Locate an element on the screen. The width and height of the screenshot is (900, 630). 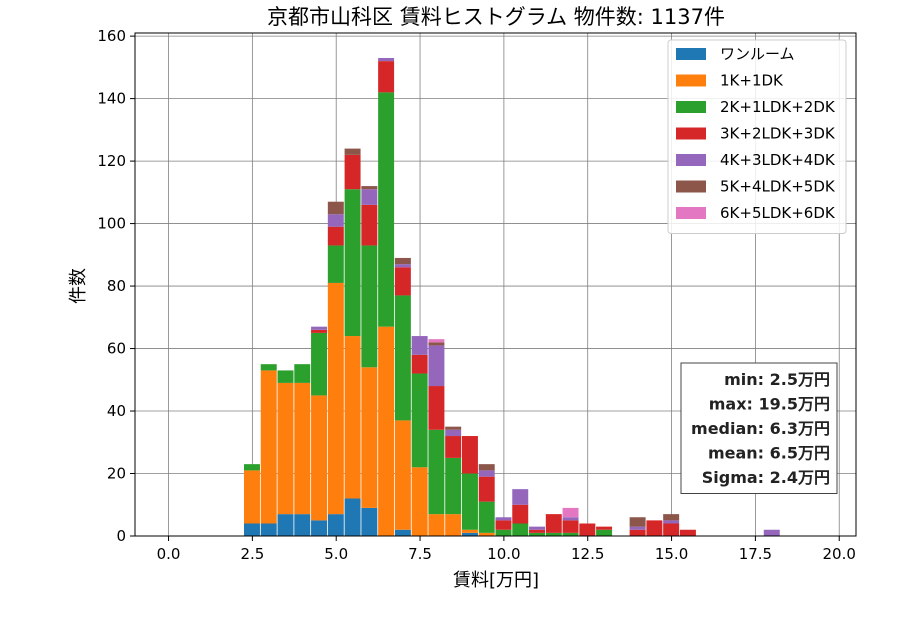
x-tick-label: 2.5 is located at coordinates (252, 554).